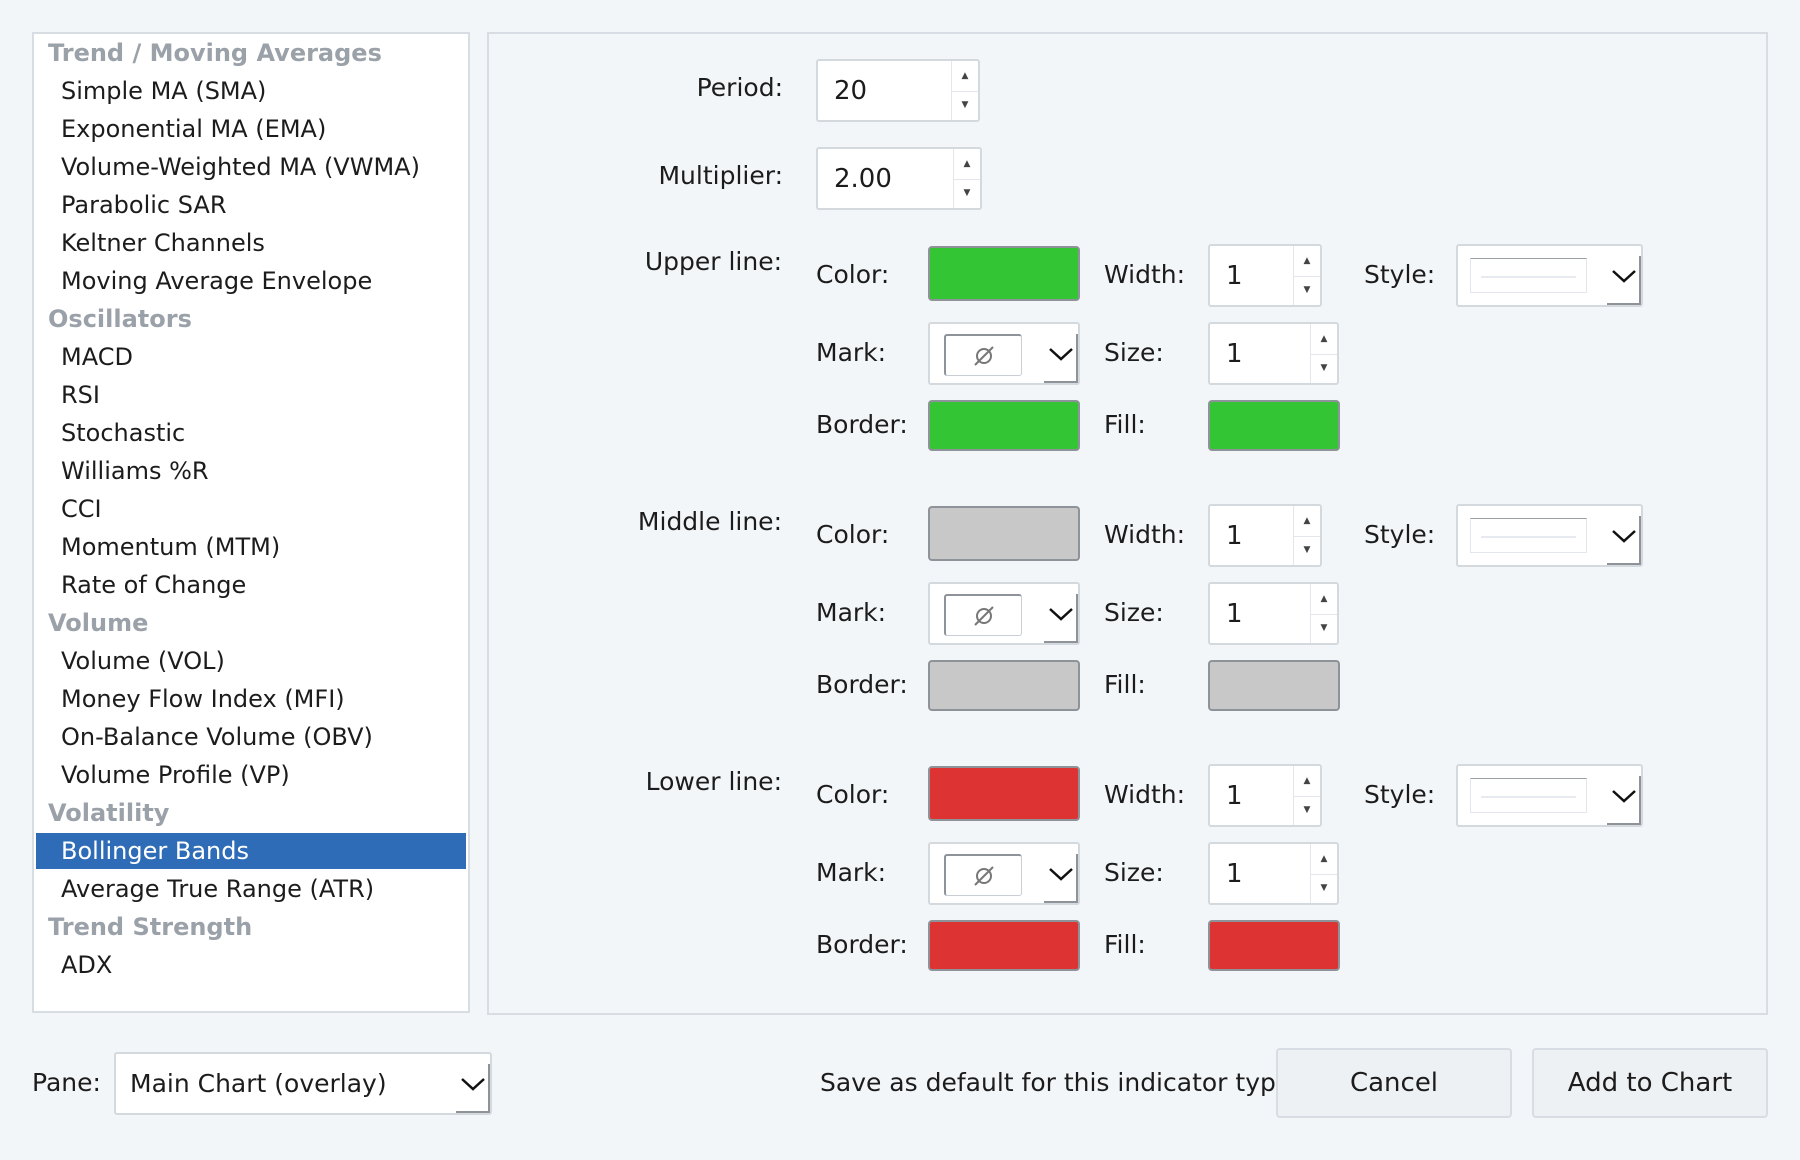 This screenshot has height=1160, width=1800. I want to click on list-item: Williams %R, so click(135, 471).